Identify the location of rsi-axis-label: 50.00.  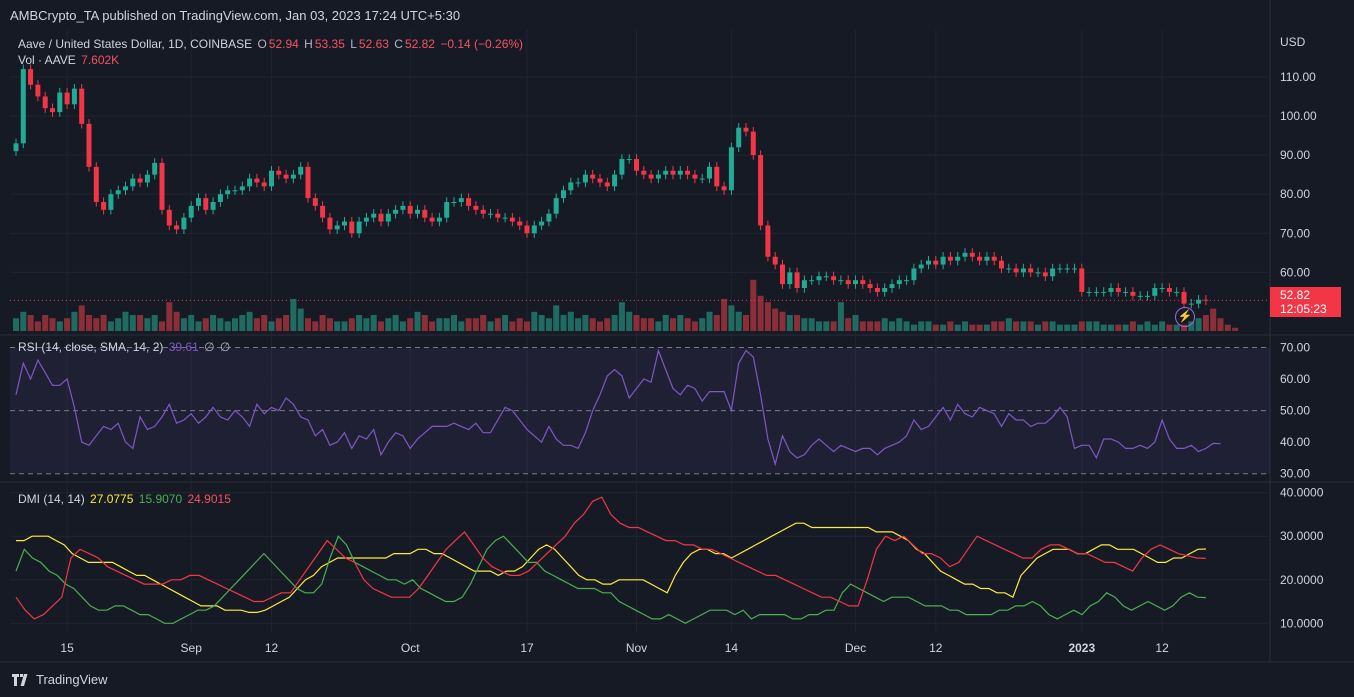
(1295, 411).